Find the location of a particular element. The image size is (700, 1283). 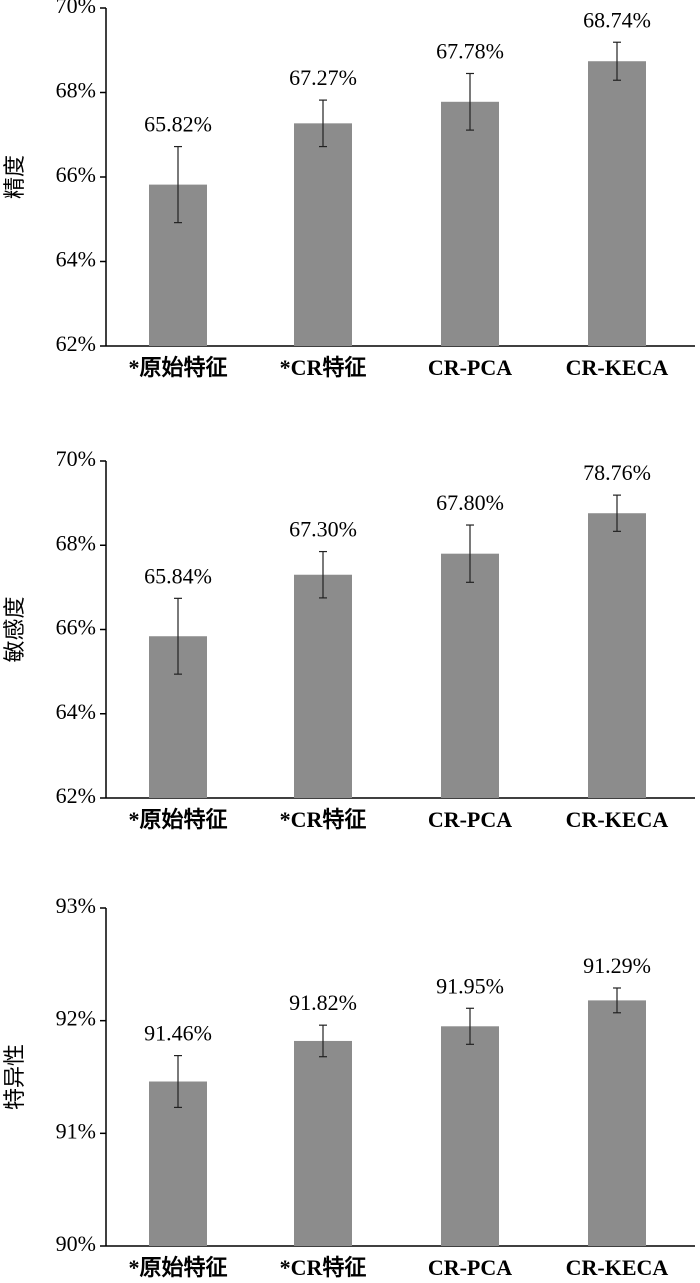

bar-annotation: 91.29% is located at coordinates (617, 965).